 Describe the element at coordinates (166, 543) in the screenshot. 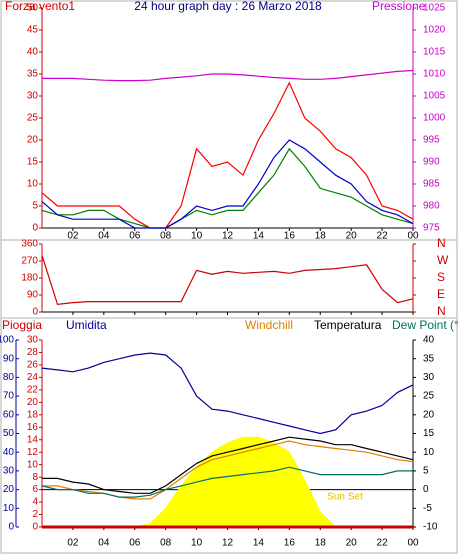

I see `x-tick-label: 08` at that location.